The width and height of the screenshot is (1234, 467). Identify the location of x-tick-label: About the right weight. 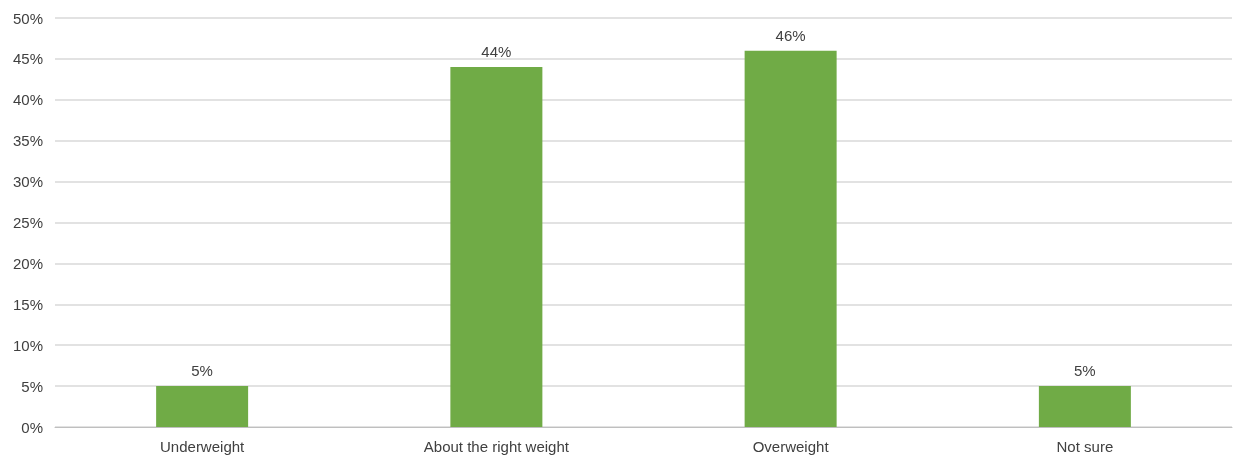
(496, 446).